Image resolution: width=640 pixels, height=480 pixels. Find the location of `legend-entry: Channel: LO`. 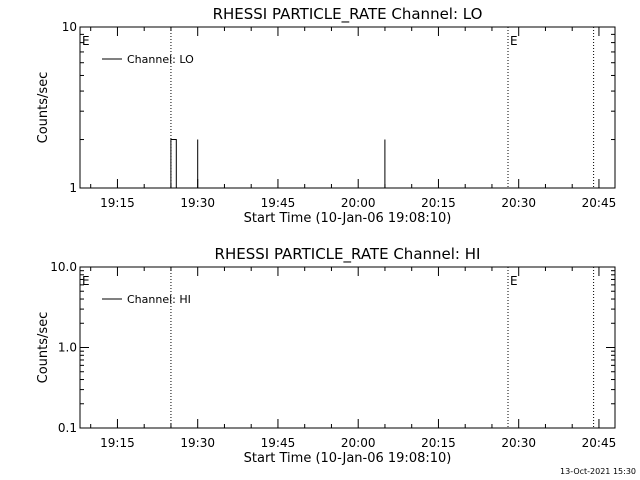

legend-entry: Channel: LO is located at coordinates (160, 59).